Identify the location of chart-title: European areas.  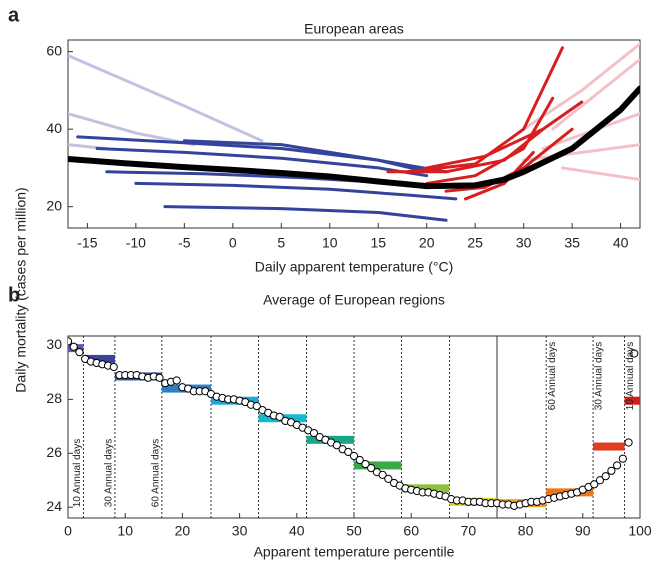
(354, 29).